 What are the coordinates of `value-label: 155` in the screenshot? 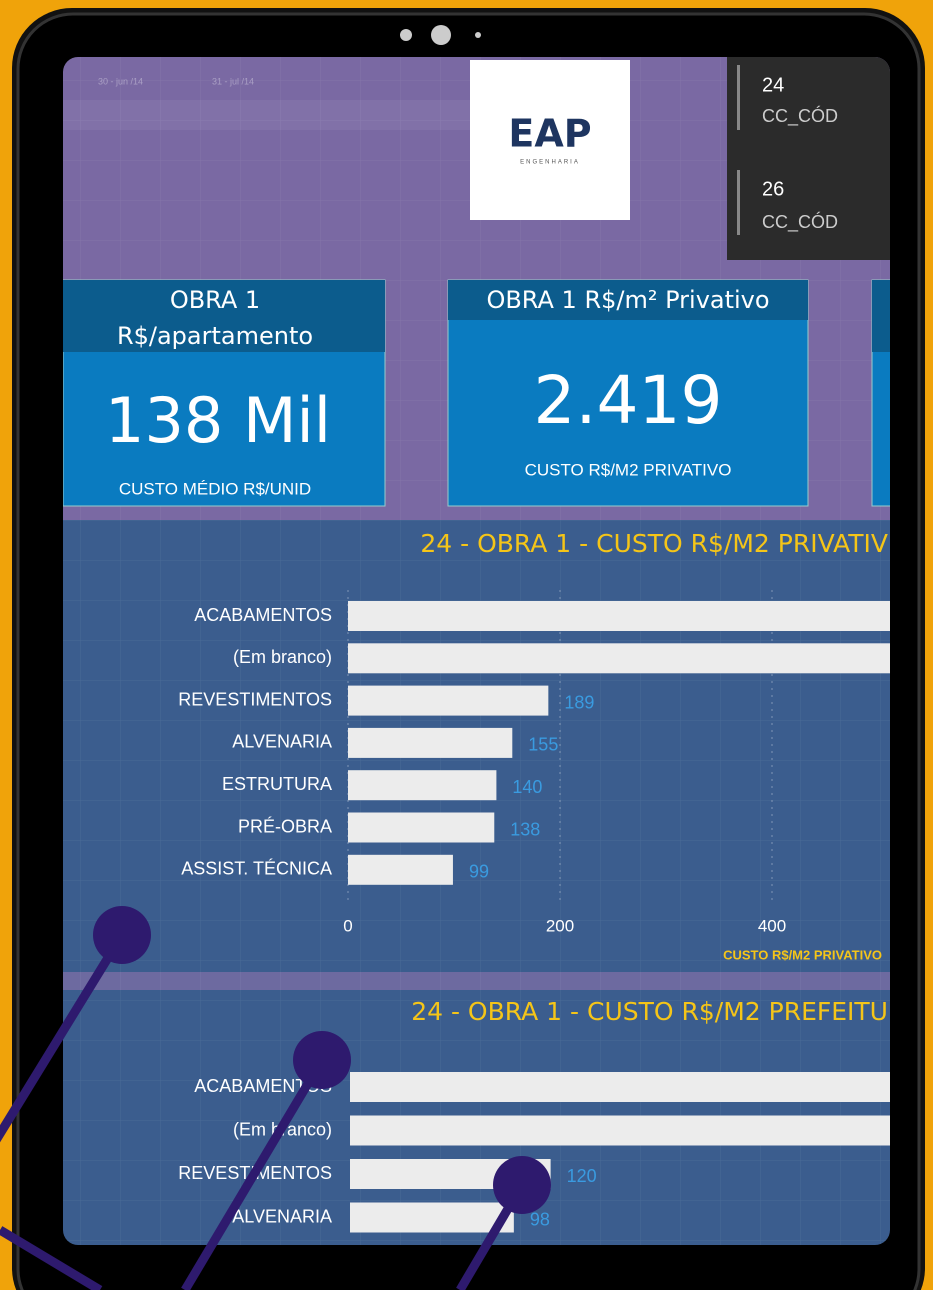 It's located at (543, 745).